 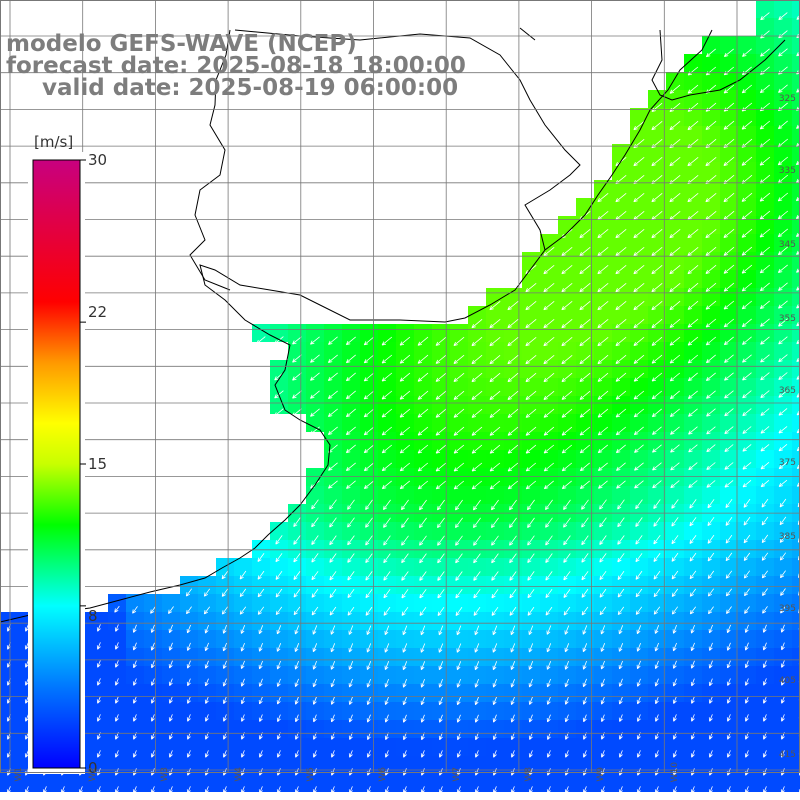 What do you see at coordinates (529, 774) in the screenshot?
I see `bottom-tick-label: W8` at bounding box center [529, 774].